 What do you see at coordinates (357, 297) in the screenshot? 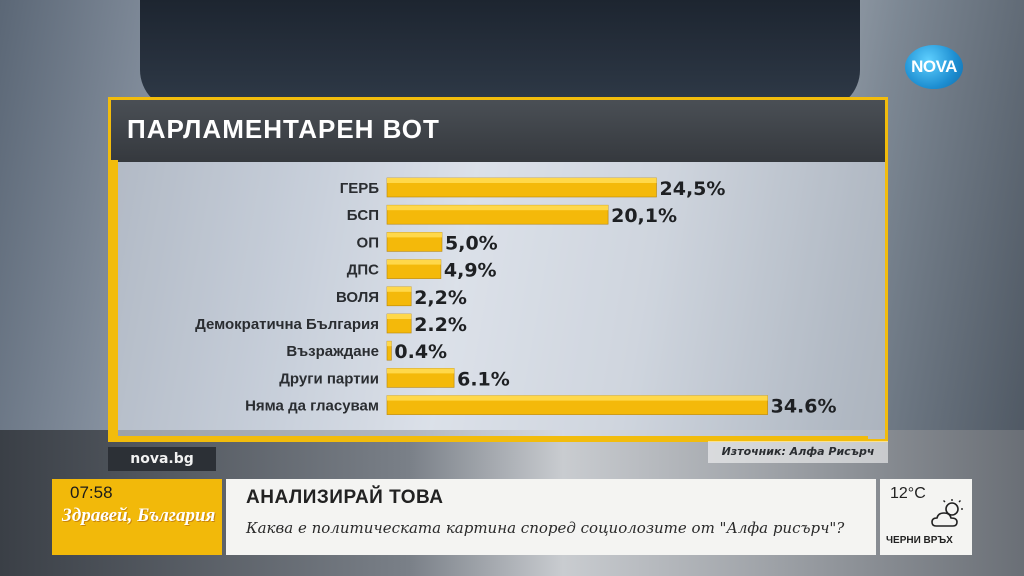
I see `category-label: ВОЛЯ` at bounding box center [357, 297].